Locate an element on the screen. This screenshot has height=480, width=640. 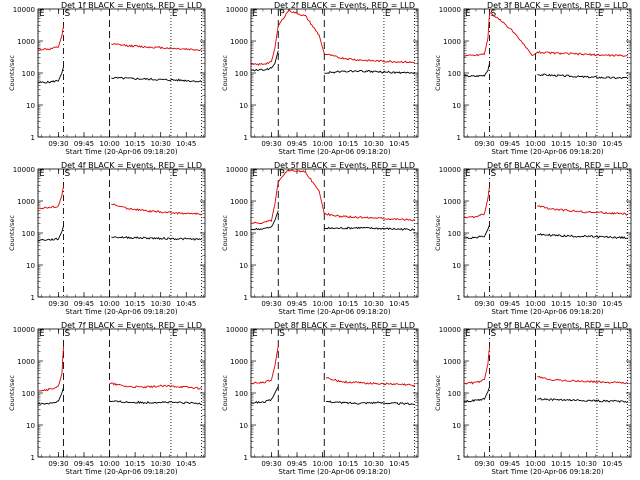
chart-title: Det 1f BLACK = Events, RED = LLD is located at coordinates (131, 5).